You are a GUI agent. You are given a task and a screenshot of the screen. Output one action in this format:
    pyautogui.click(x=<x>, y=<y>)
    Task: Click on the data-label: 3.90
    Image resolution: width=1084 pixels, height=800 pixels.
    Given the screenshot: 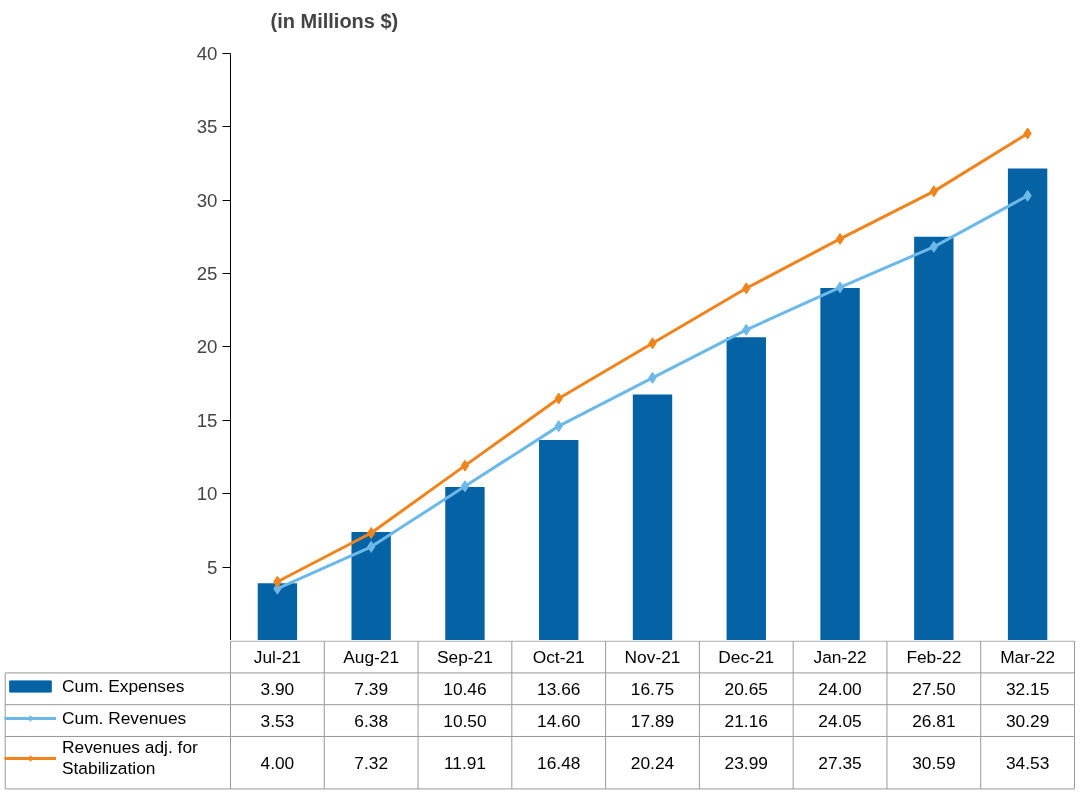 What is the action you would take?
    pyautogui.click(x=277, y=688)
    